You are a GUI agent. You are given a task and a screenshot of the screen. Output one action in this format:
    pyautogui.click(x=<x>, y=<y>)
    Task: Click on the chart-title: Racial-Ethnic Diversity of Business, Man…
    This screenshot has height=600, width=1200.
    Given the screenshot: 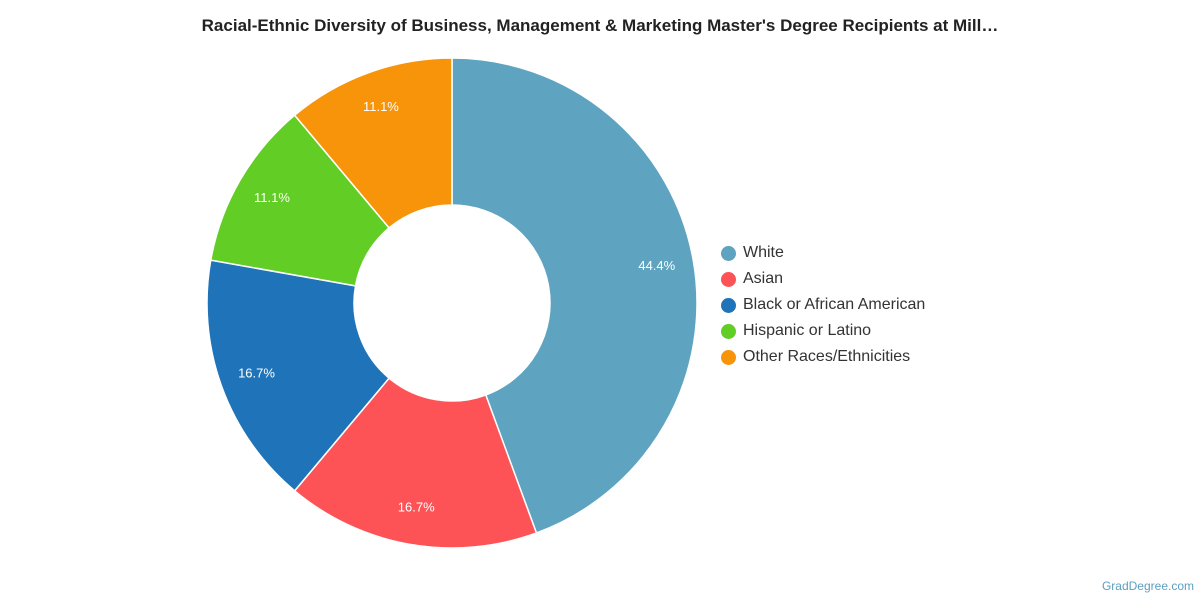 What is the action you would take?
    pyautogui.click(x=600, y=25)
    